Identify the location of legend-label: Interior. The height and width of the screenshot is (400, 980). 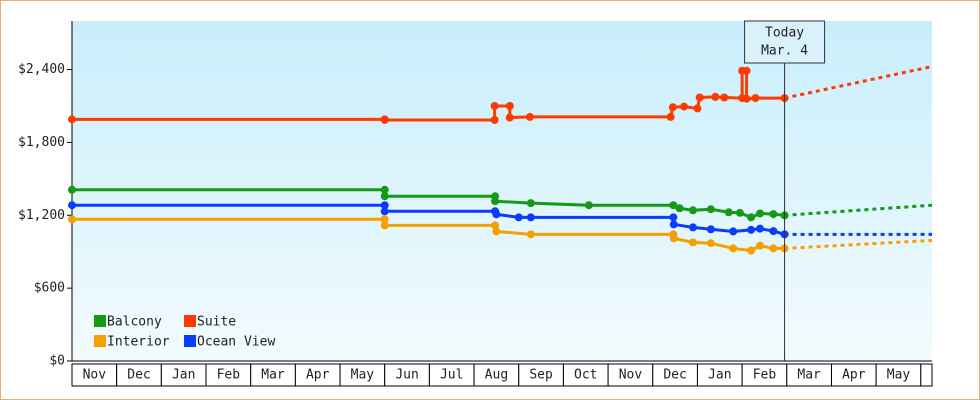
(138, 342).